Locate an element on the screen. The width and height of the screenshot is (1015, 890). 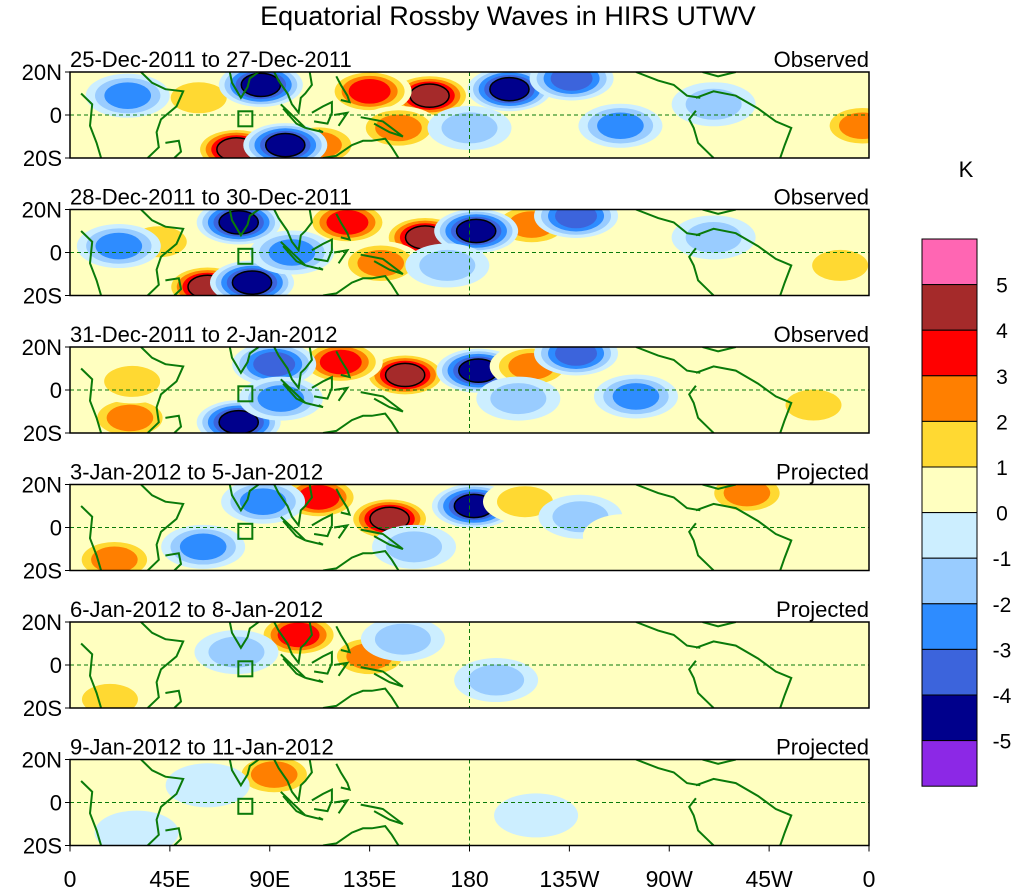
panel-4: 20N 0 20S 3-Jan-2012 to 5-Jan-2012 Projected is located at coordinates (446, 522).